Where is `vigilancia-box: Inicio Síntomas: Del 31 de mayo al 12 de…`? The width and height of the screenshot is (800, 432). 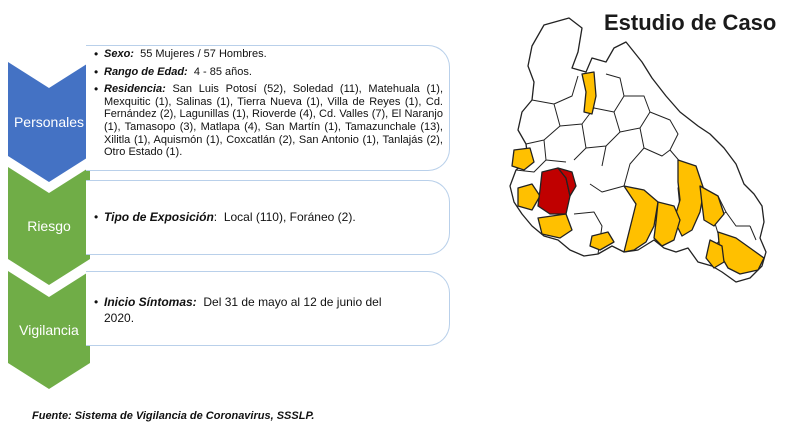 vigilancia-box: Inicio Síntomas: Del 31 de mayo al 12 de… is located at coordinates (268, 308).